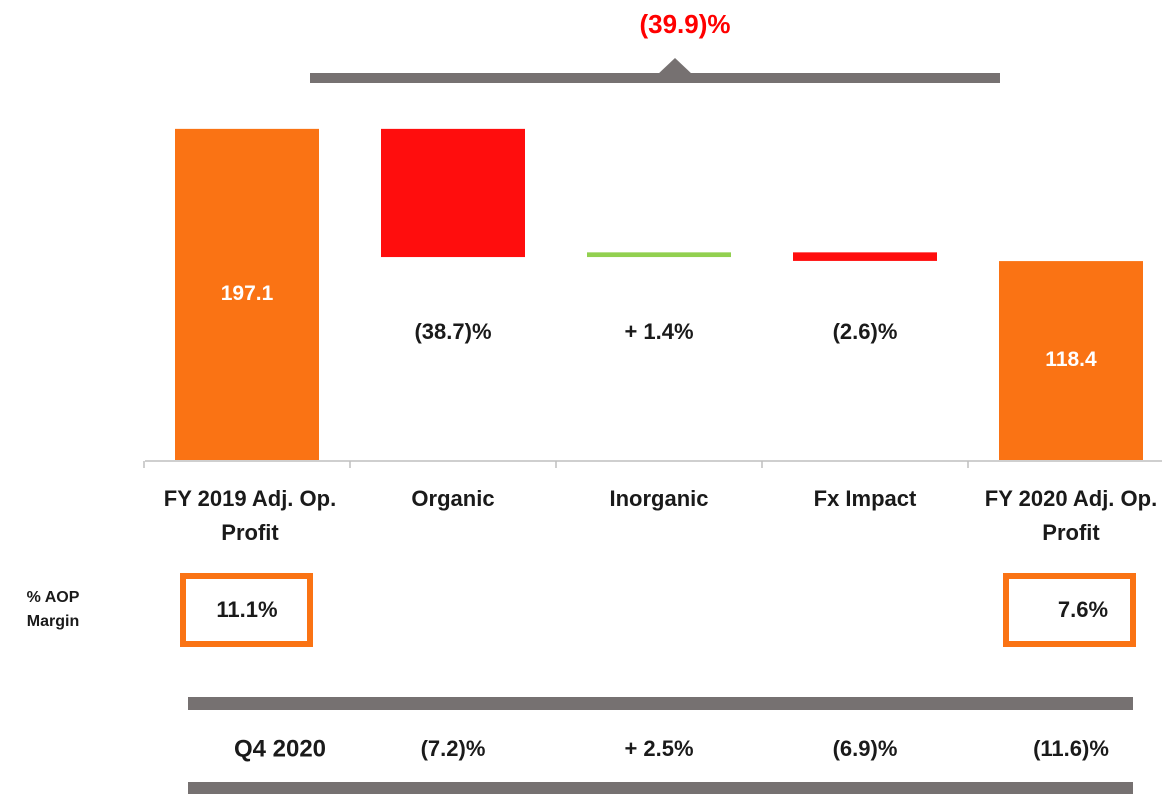 The image size is (1162, 794). I want to click on quarter-value: (11.6)%, so click(1071, 748).